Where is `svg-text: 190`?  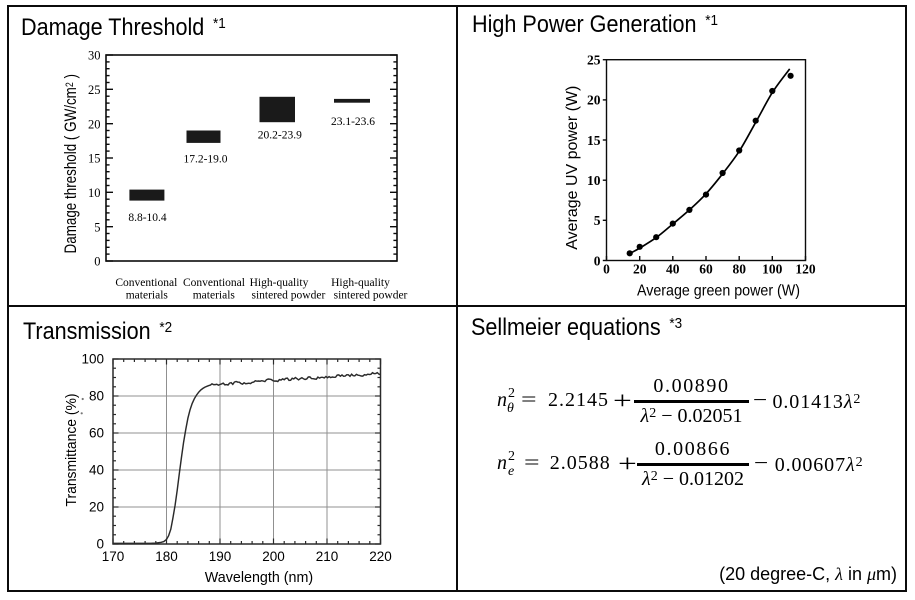 svg-text: 190 is located at coordinates (220, 556).